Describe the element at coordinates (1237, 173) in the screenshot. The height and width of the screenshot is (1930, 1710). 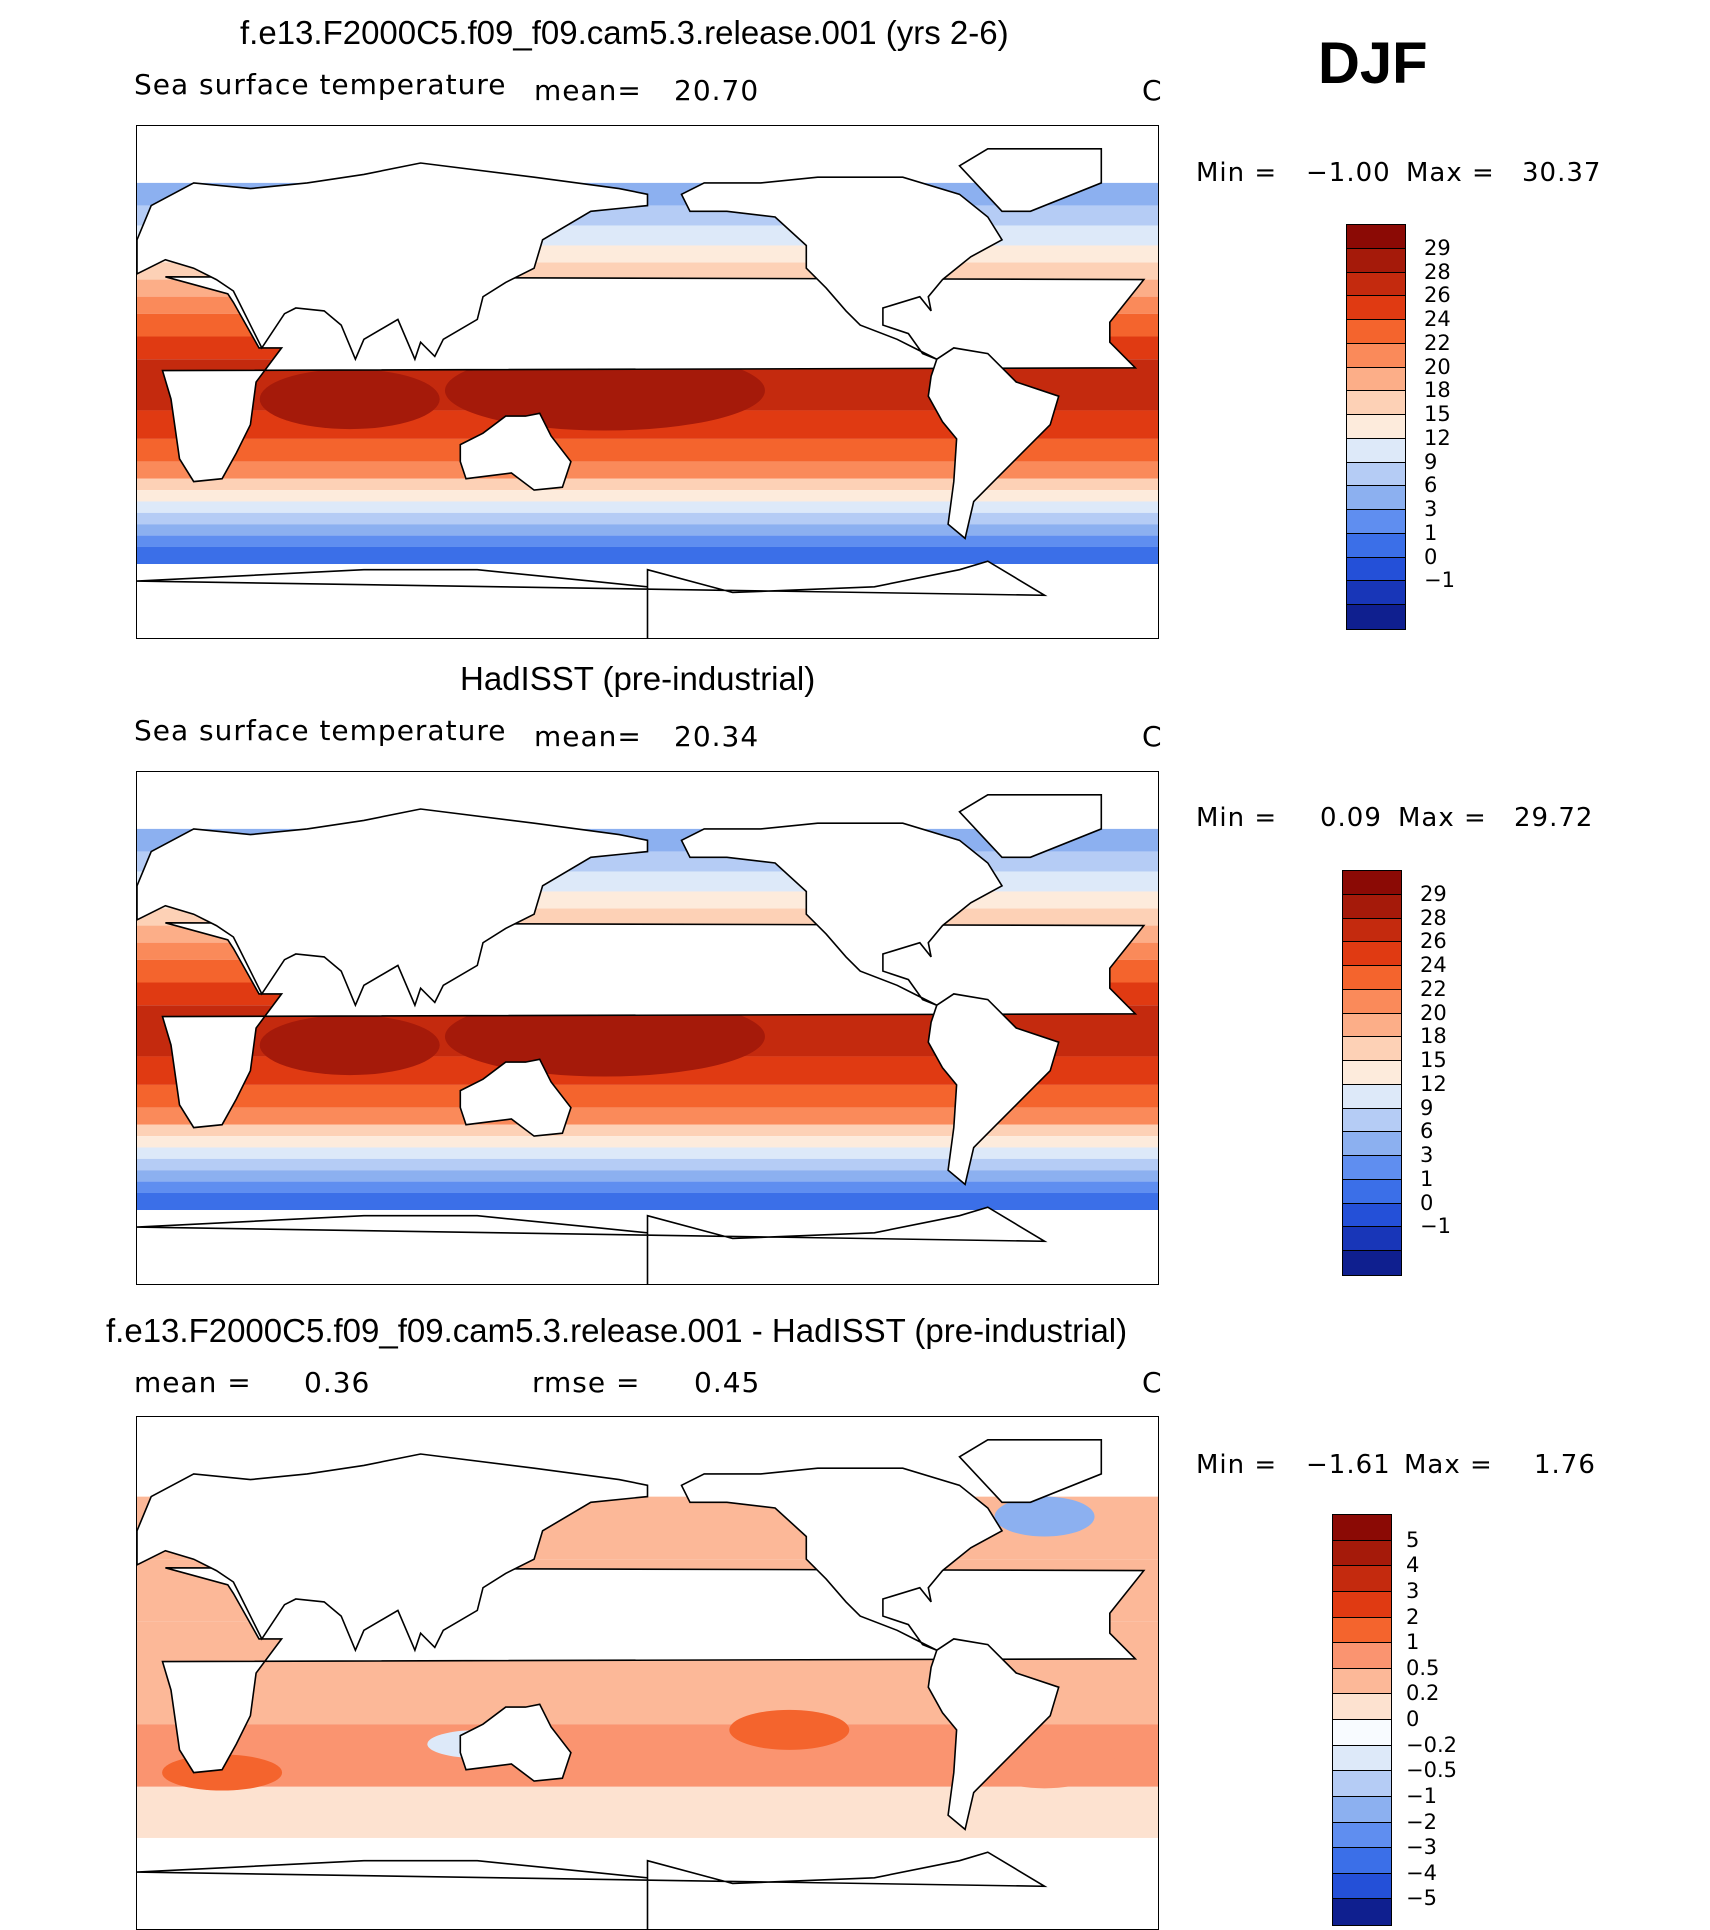
I see `panel-1-min-label: Min =` at that location.